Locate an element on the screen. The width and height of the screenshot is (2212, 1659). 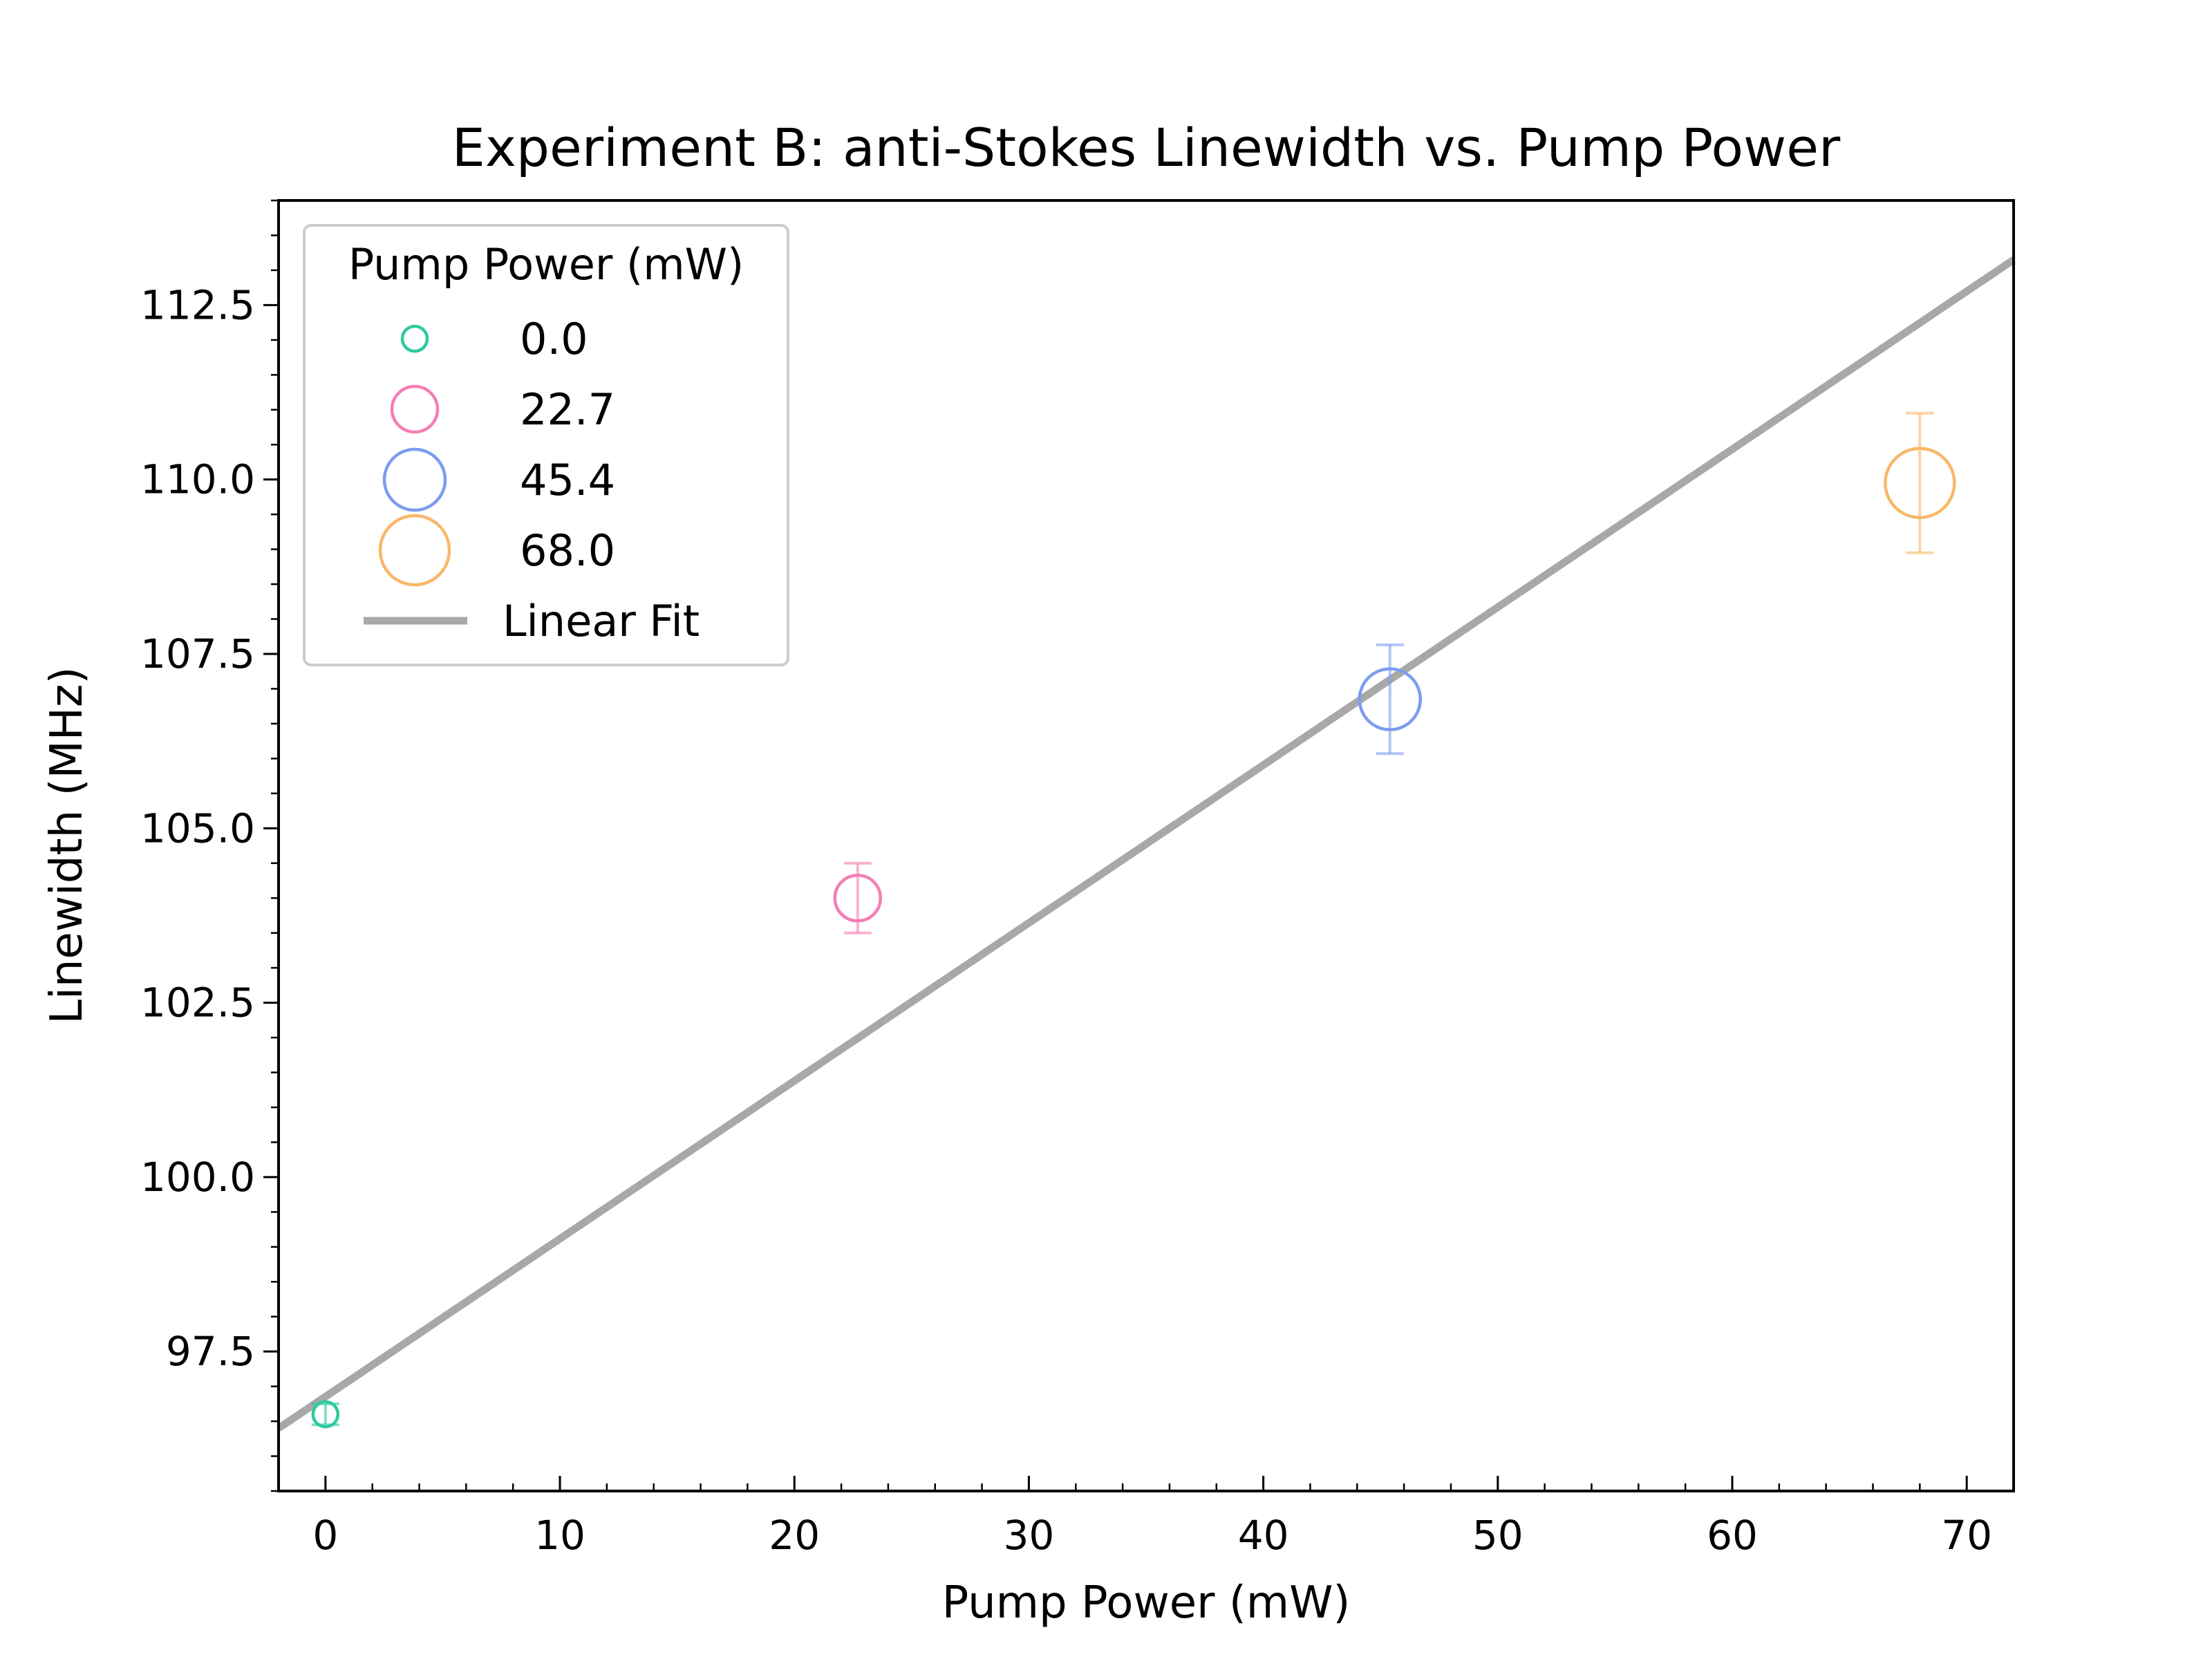
y-tick-label: 97.5 is located at coordinates (211, 1351).